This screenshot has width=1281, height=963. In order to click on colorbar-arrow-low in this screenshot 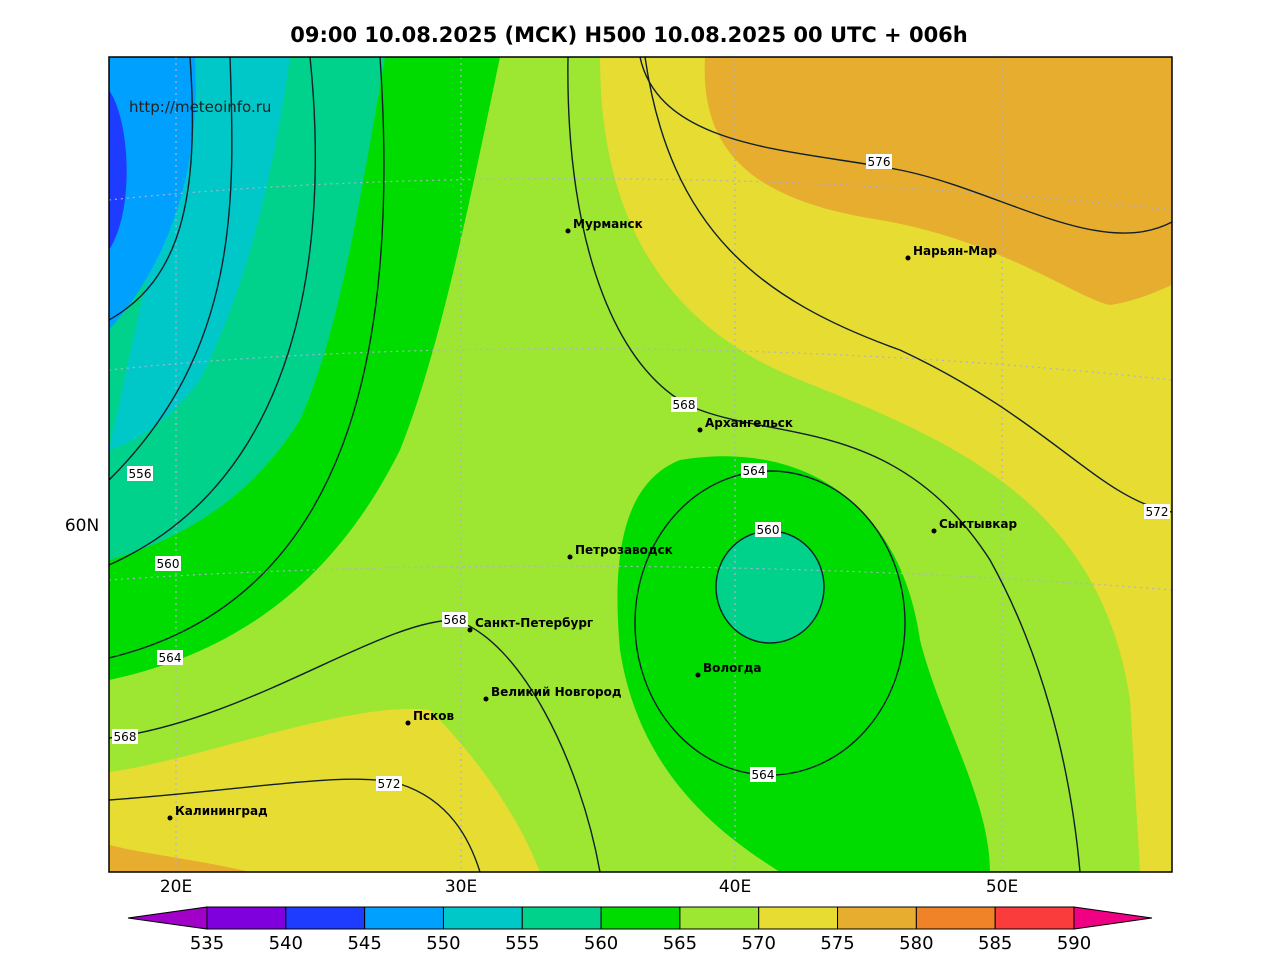, I will do `click(167, 918)`.